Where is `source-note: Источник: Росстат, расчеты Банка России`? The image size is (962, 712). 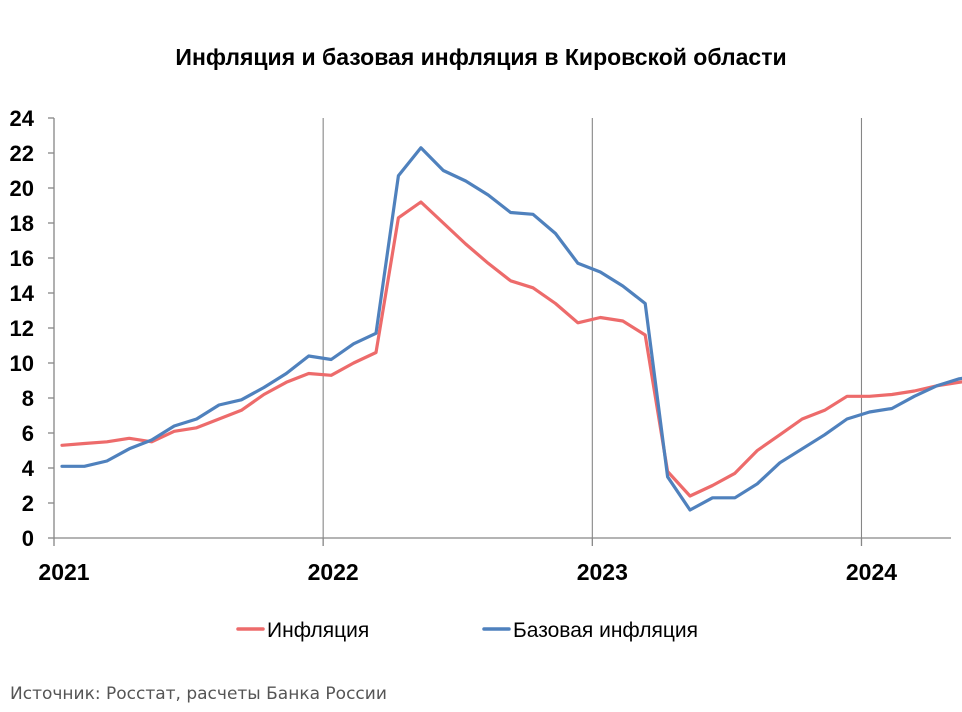 source-note: Источник: Росстат, расчеты Банка России is located at coordinates (198, 694).